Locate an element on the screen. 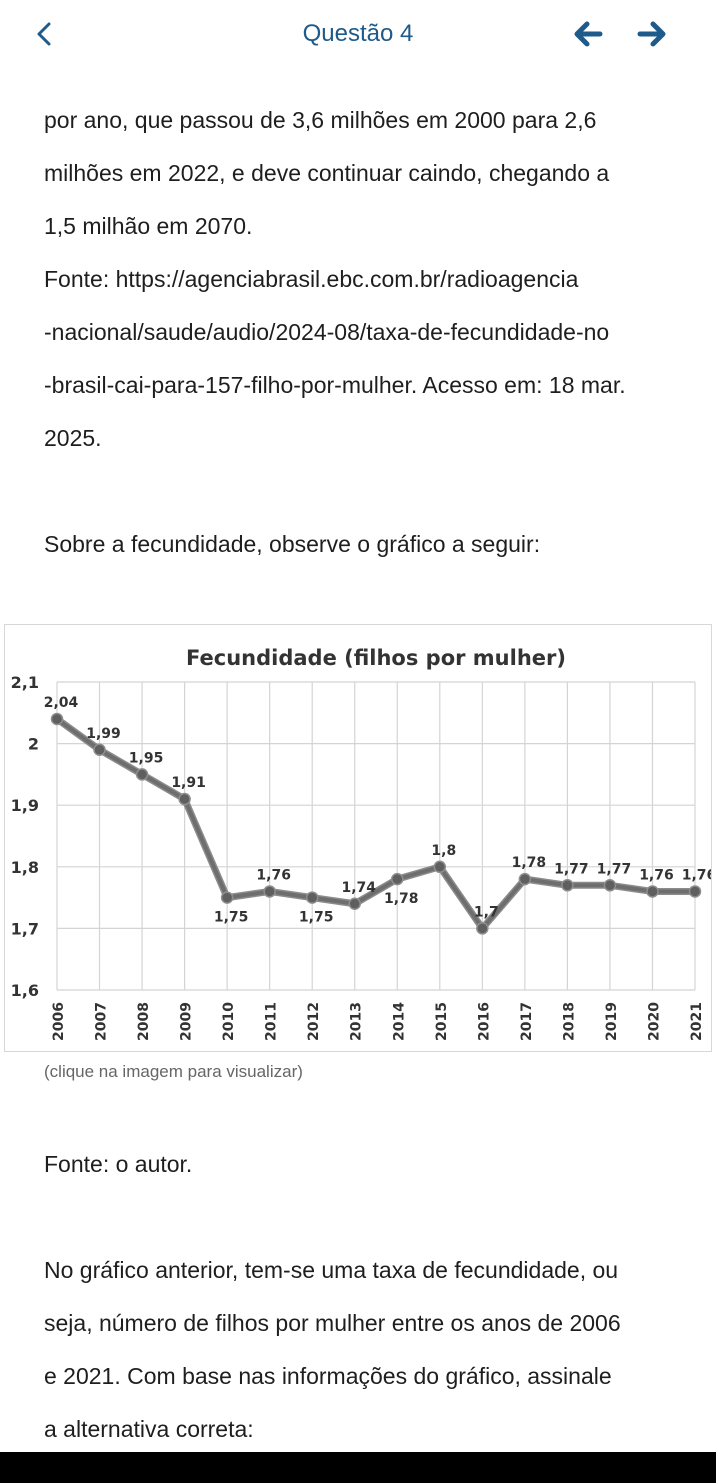 The width and height of the screenshot is (716, 1483). data-label: 1,74 is located at coordinates (358, 888).